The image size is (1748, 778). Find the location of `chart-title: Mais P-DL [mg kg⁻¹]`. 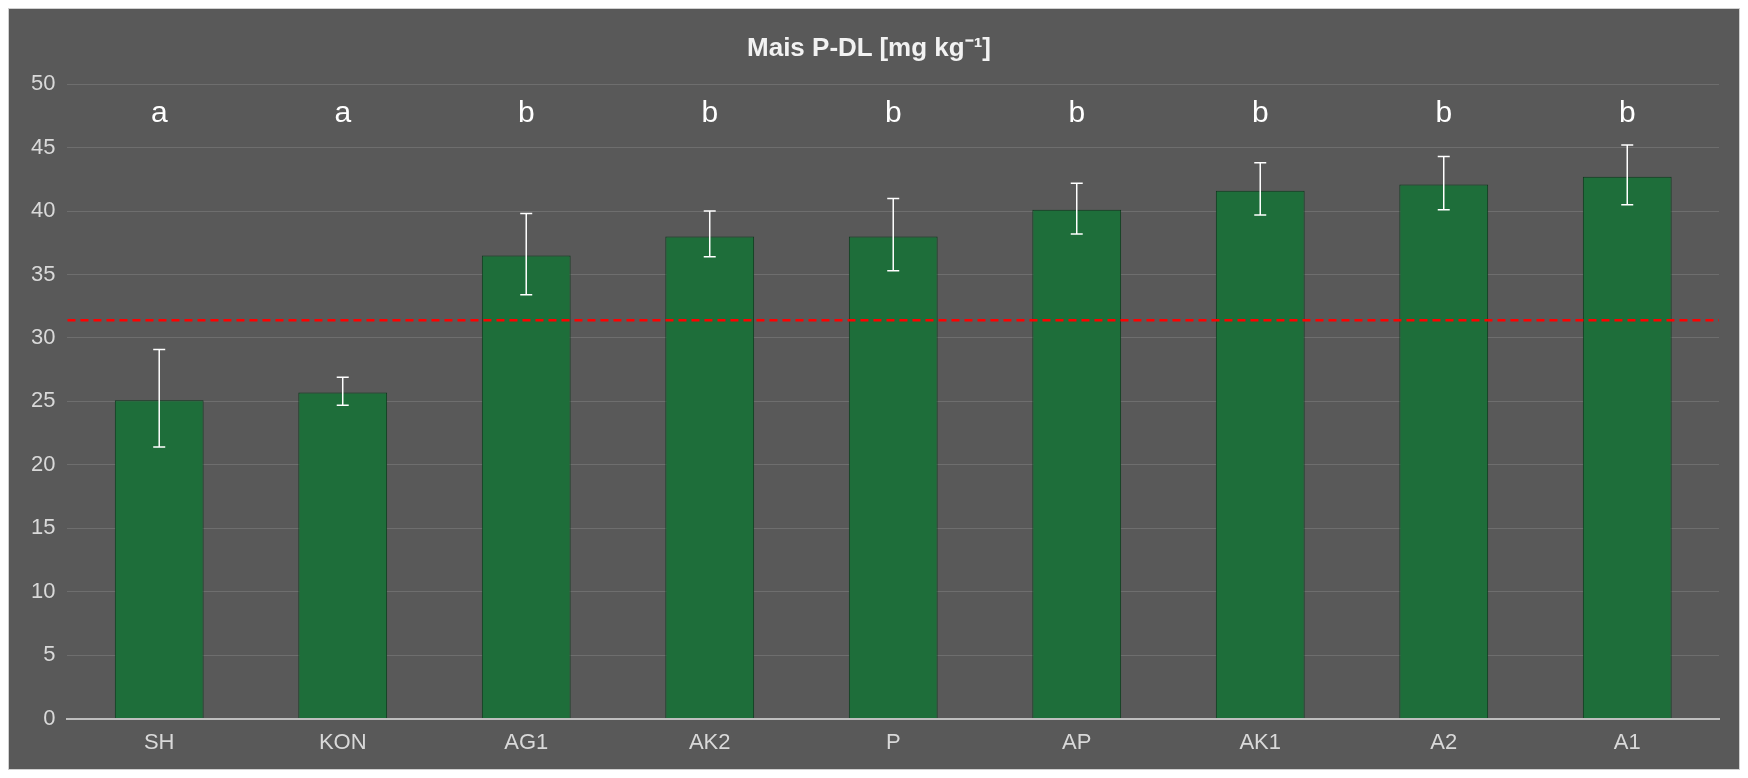

chart-title: Mais P-DL [mg kg⁻¹] is located at coordinates (869, 46).